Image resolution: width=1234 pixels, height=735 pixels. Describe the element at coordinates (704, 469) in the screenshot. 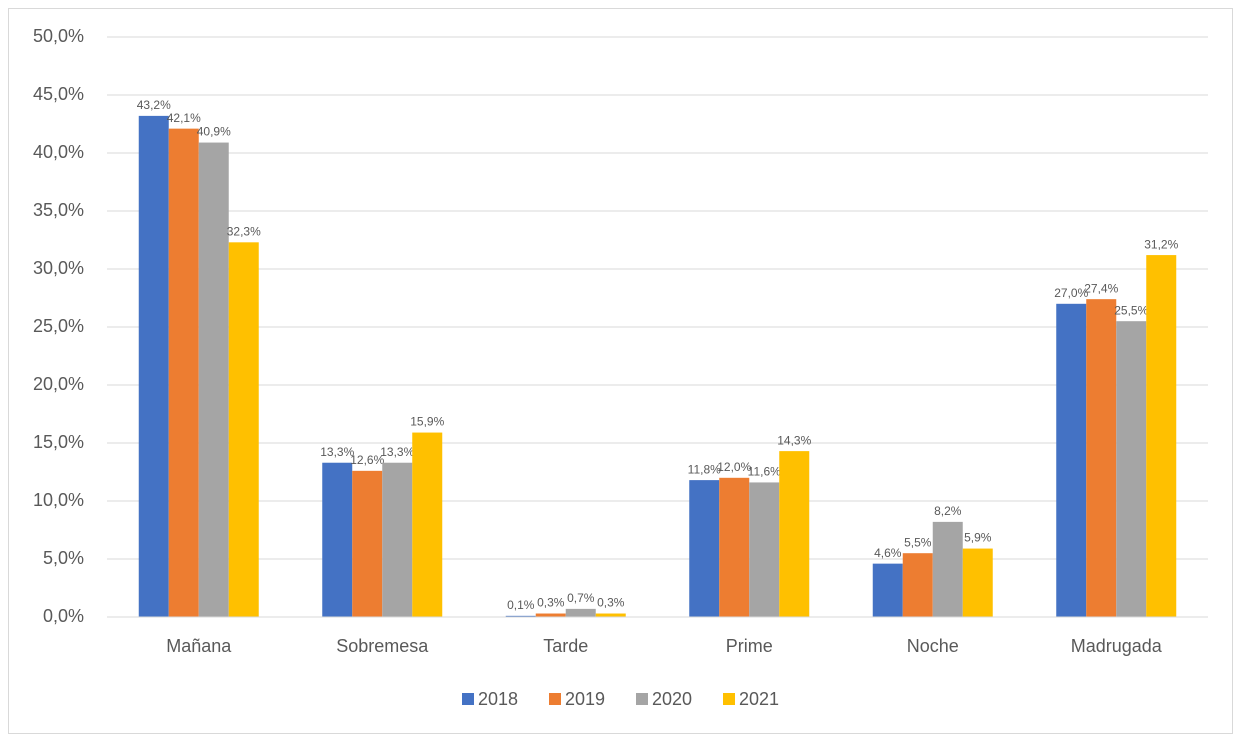

I see `data-label: 11,8%` at that location.